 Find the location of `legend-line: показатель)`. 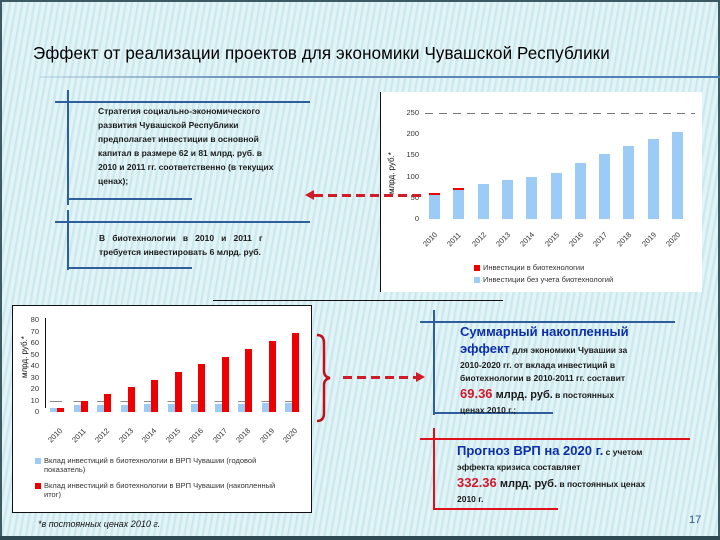

legend-line: показатель) is located at coordinates (65, 469).